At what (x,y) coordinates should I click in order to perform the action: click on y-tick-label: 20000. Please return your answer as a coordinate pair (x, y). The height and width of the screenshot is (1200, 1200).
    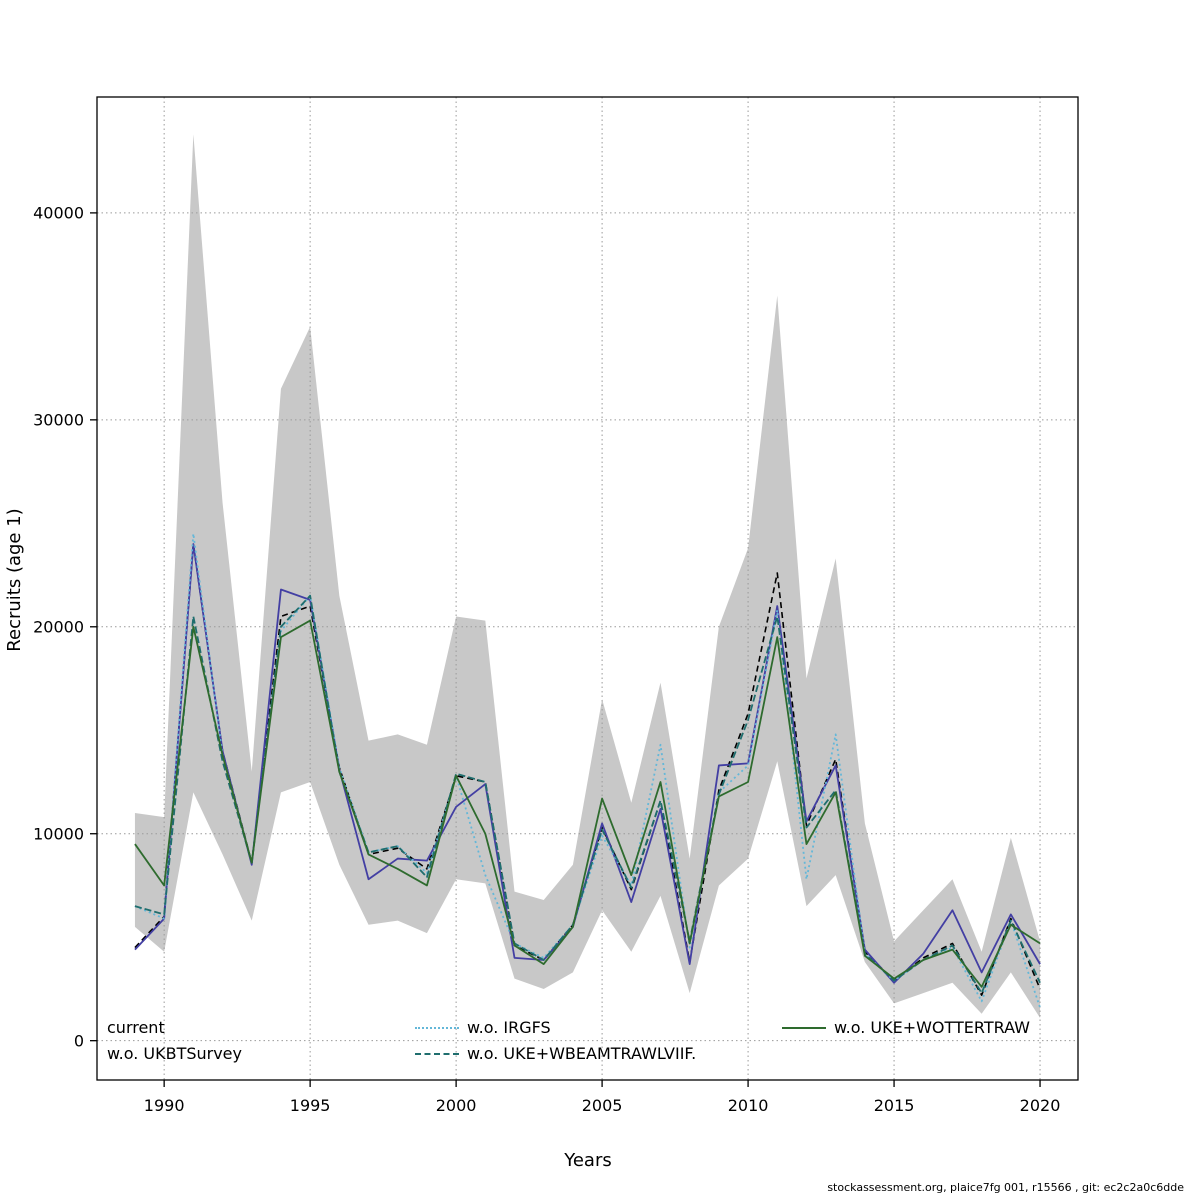
    Looking at the image, I should click on (58, 627).